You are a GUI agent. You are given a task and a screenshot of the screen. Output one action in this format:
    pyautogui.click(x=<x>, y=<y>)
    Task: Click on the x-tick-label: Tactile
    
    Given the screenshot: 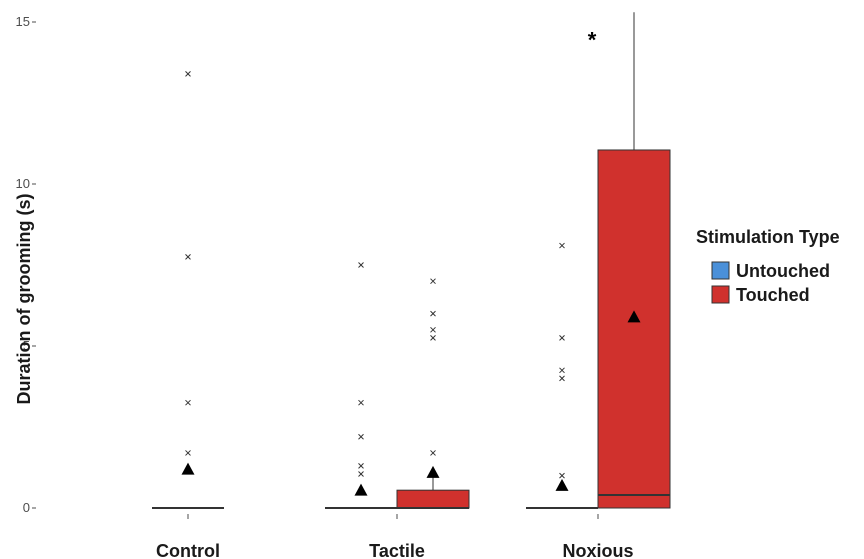 What is the action you would take?
    pyautogui.click(x=397, y=550)
    